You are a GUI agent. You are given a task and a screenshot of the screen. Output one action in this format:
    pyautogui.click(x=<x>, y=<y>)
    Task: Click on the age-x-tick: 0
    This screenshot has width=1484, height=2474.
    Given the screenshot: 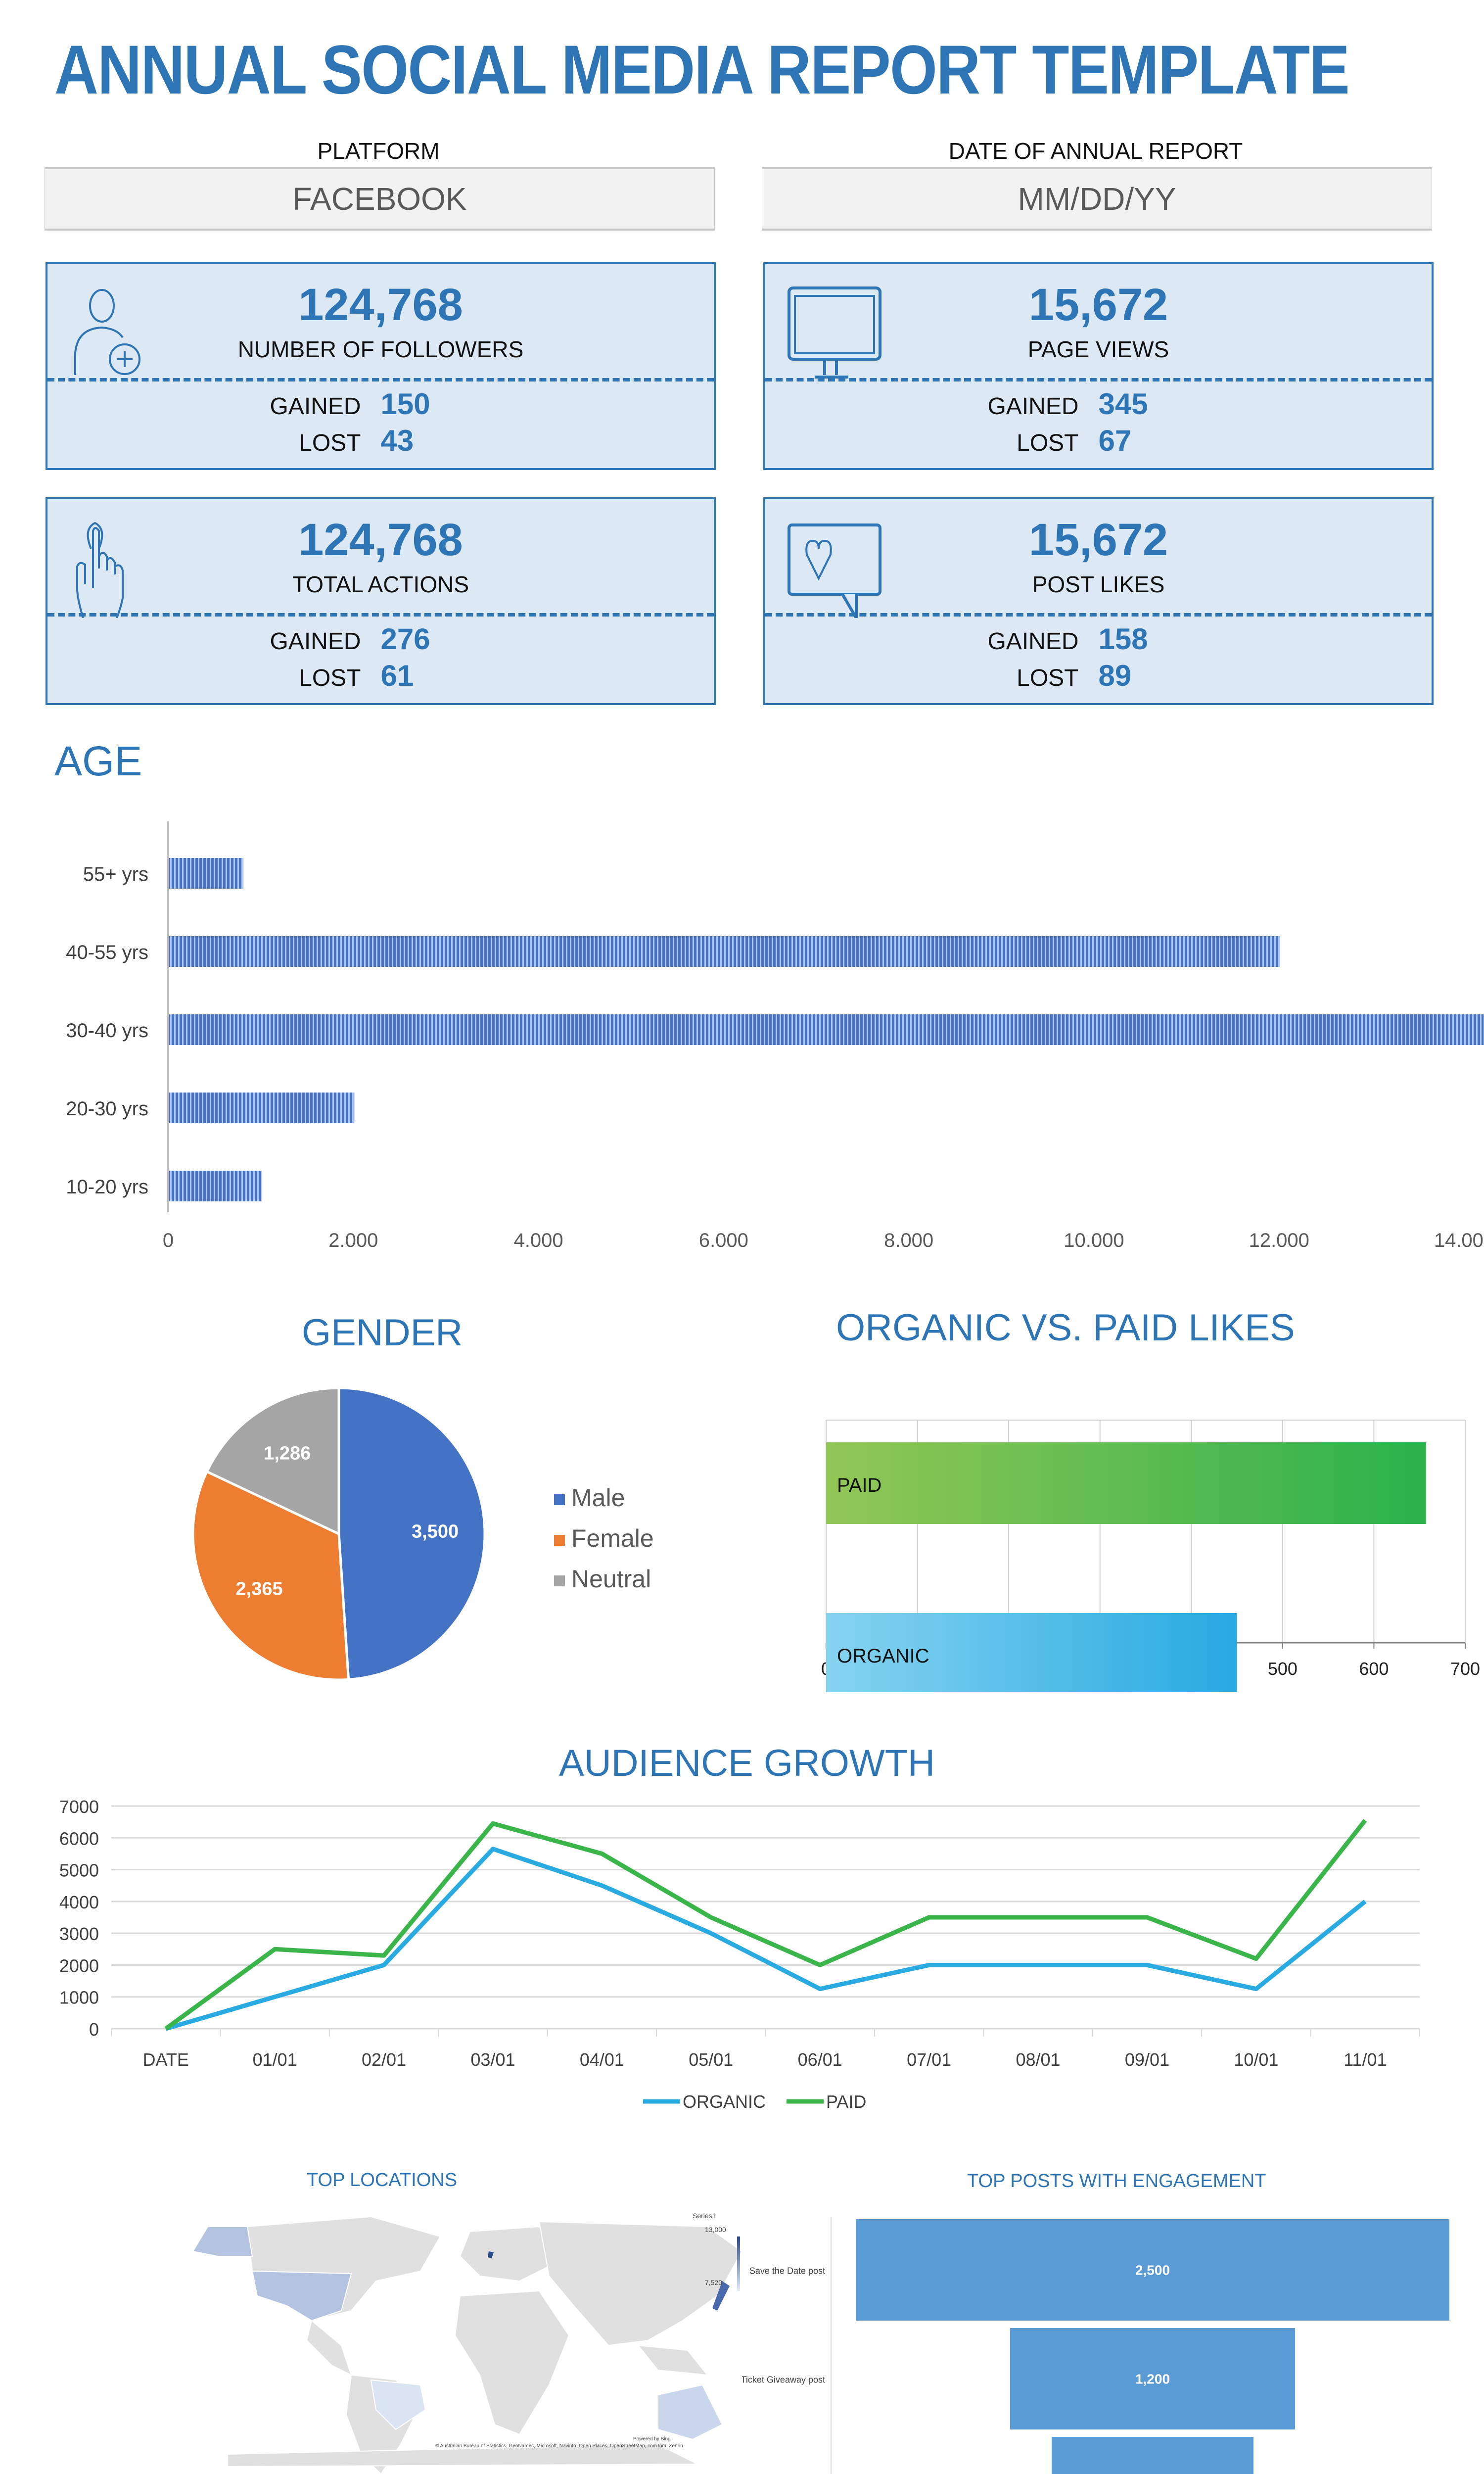 What is the action you would take?
    pyautogui.click(x=168, y=1238)
    